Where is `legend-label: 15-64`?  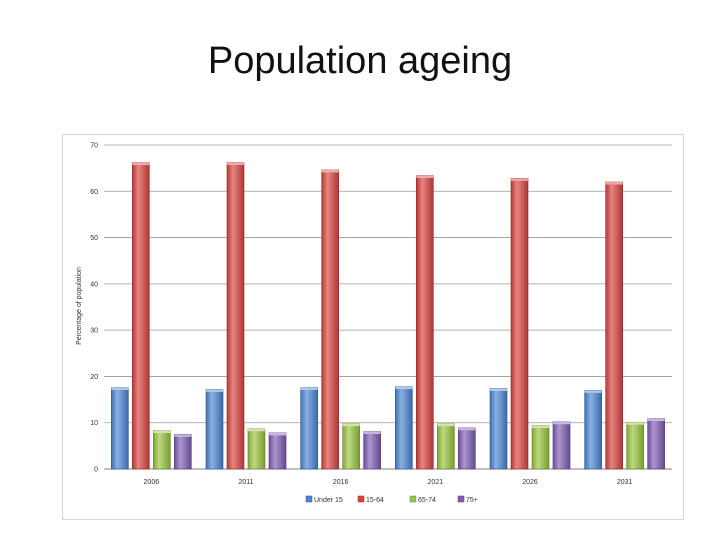 legend-label: 15-64 is located at coordinates (375, 500).